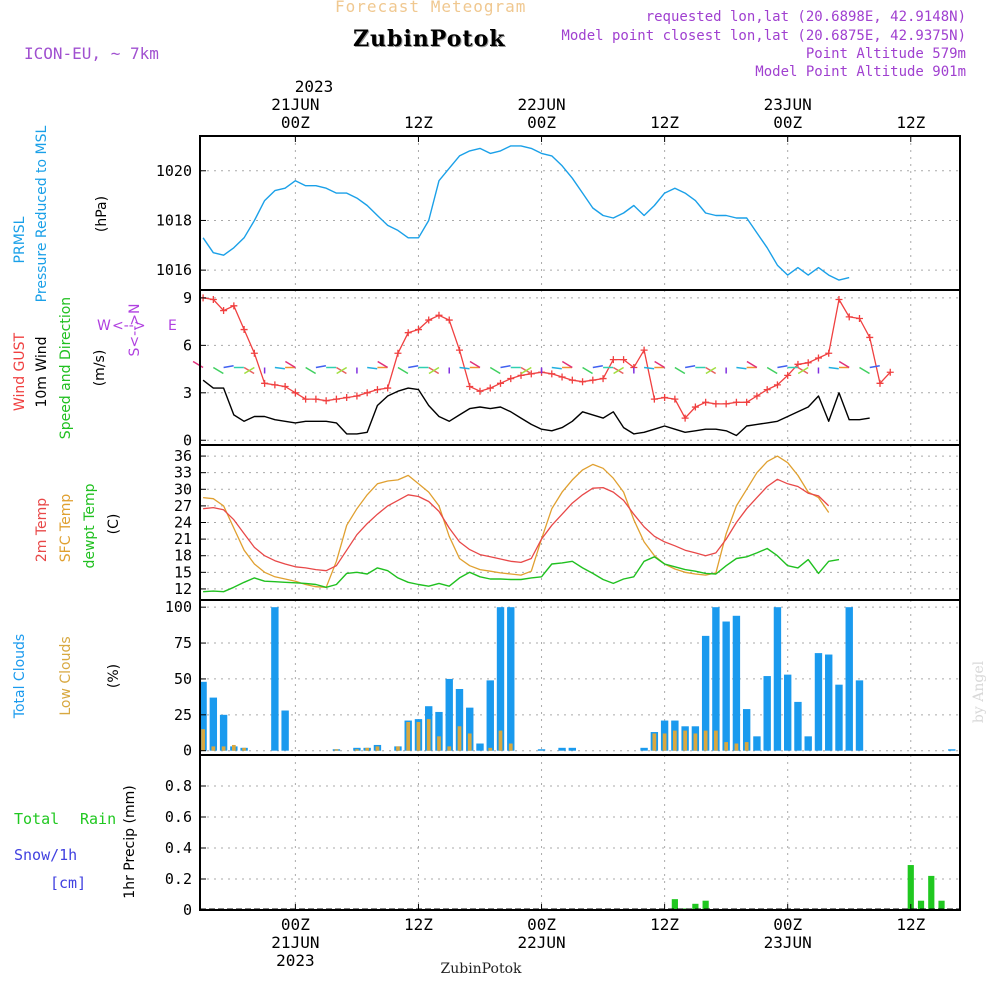 Image resolution: width=1000 pixels, height=1000 pixels. Describe the element at coordinates (788, 942) in the screenshot. I see `bottom-time-label: 23JUN` at that location.